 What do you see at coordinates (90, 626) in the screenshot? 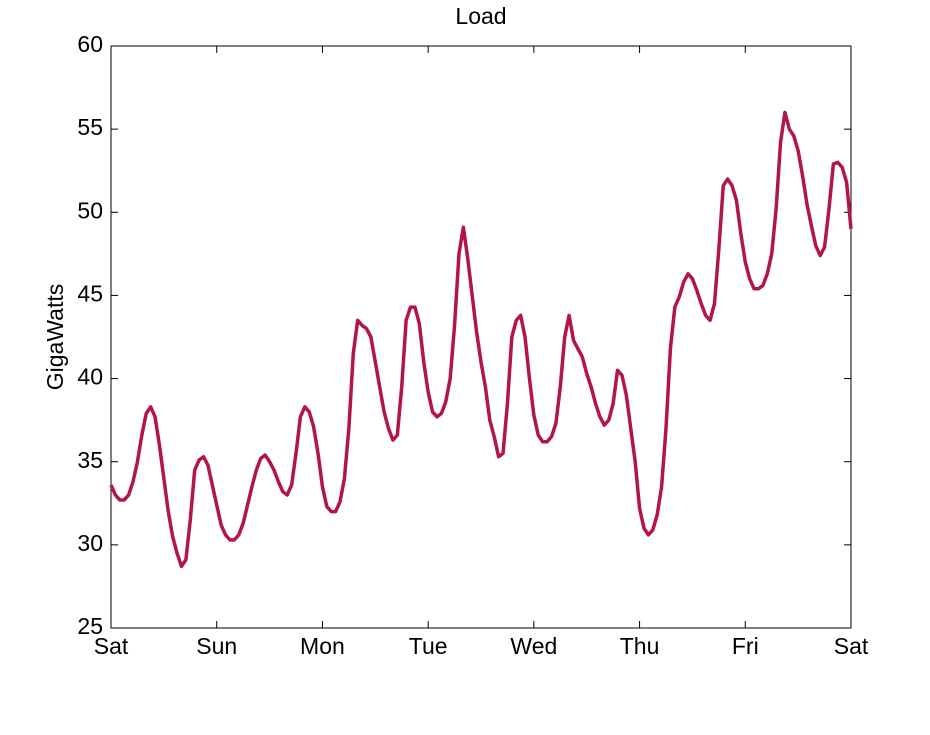
I see `y-tick-label: 25` at bounding box center [90, 626].